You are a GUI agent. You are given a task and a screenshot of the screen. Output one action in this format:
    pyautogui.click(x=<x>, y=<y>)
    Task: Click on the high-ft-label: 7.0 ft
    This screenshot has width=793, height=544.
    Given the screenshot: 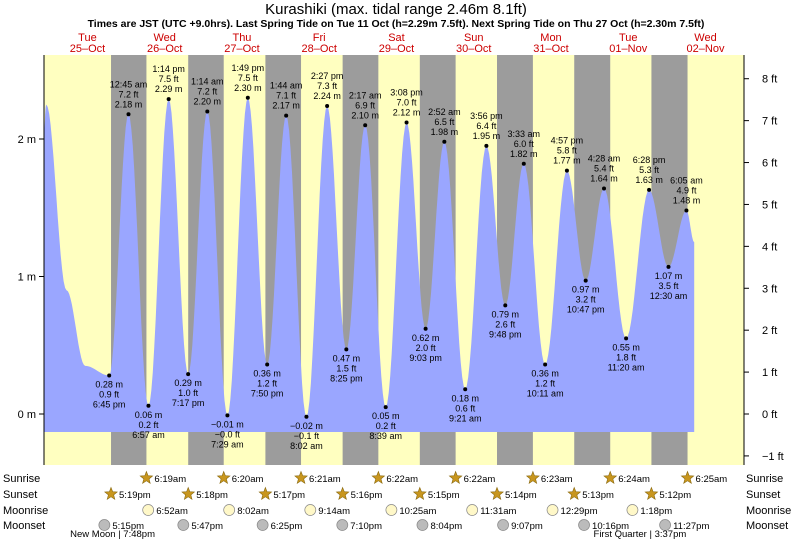 What is the action you would take?
    pyautogui.click(x=407, y=103)
    